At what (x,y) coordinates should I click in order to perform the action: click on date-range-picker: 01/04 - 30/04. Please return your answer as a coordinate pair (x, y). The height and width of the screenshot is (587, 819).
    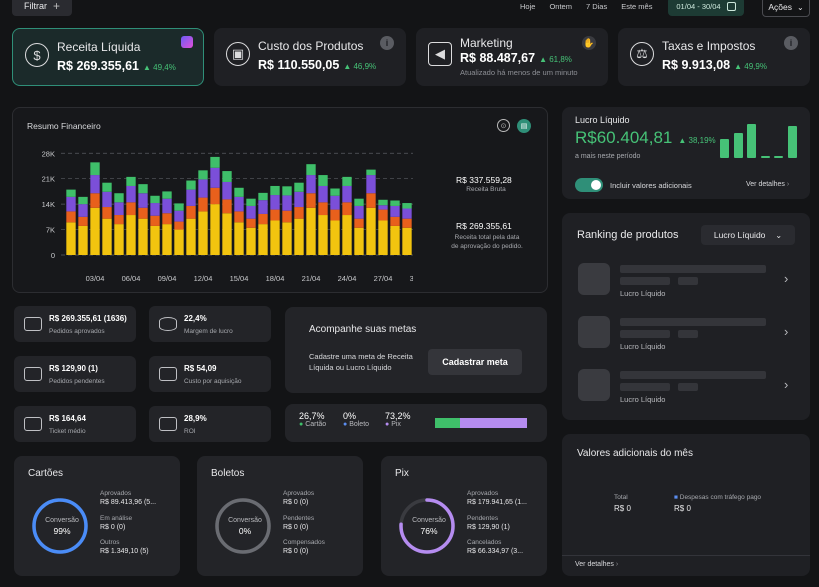
    Looking at the image, I should click on (706, 8).